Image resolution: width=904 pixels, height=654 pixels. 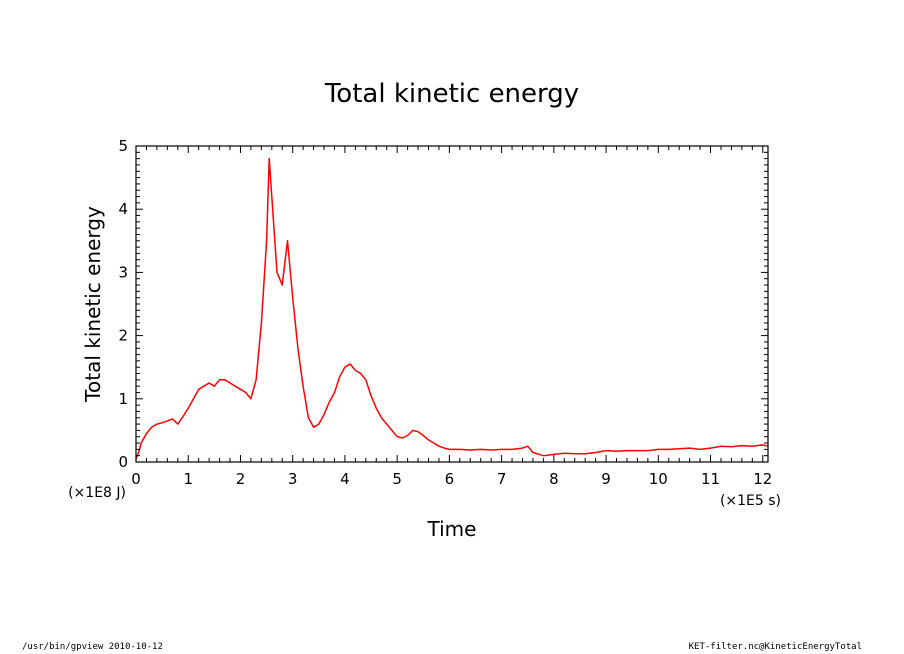 I want to click on x-axis-label: Time, so click(x=452, y=529).